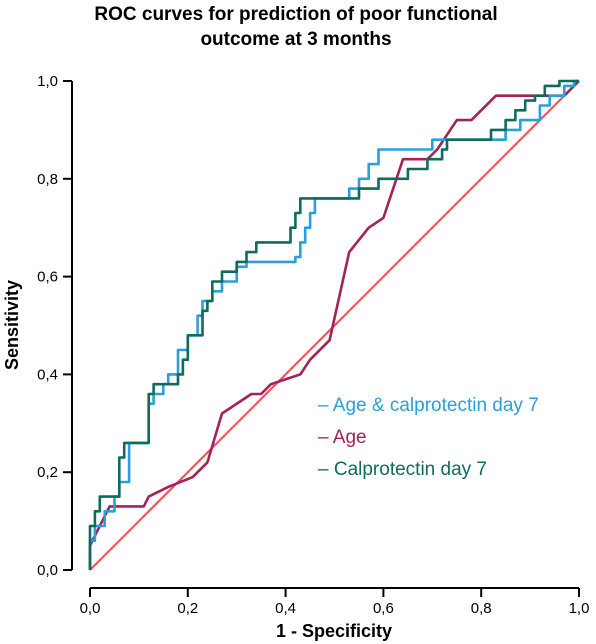 The height and width of the screenshot is (644, 596). What do you see at coordinates (47, 472) in the screenshot?
I see `y-tick-label: 0,2` at bounding box center [47, 472].